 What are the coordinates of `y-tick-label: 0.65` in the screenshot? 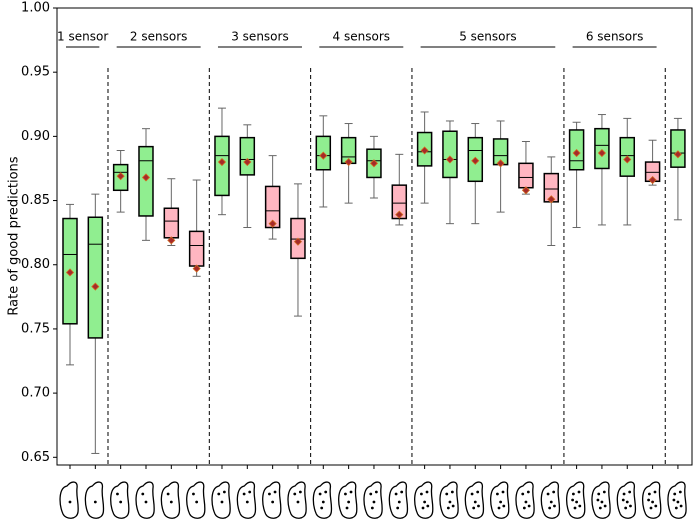 It's located at (35, 457).